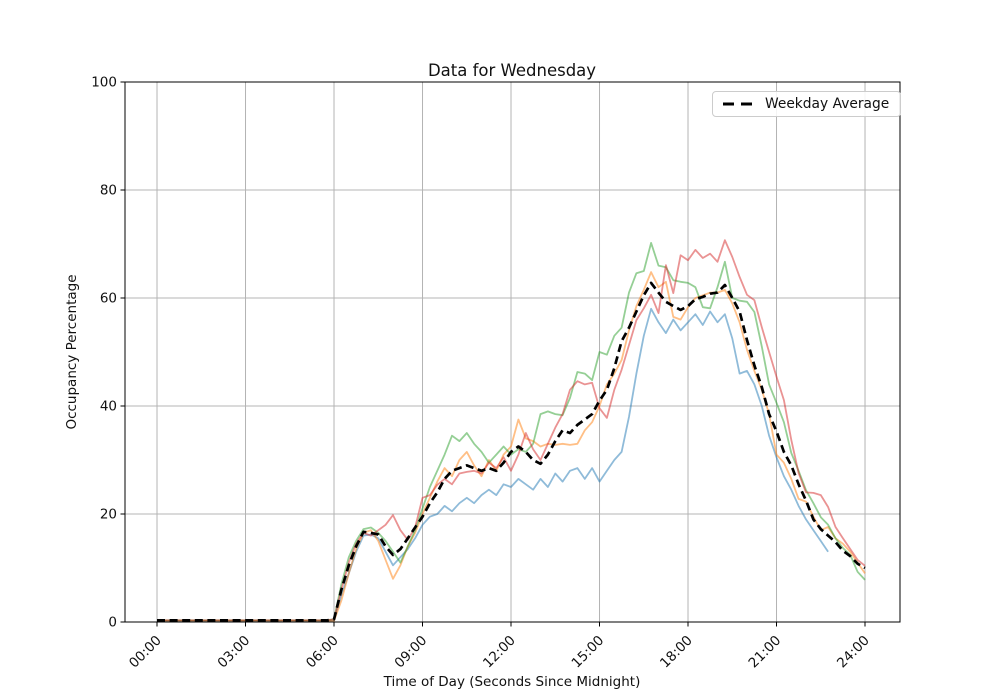 The image size is (1000, 700). Describe the element at coordinates (676, 652) in the screenshot. I see `x-tick-label: 18:00` at that location.